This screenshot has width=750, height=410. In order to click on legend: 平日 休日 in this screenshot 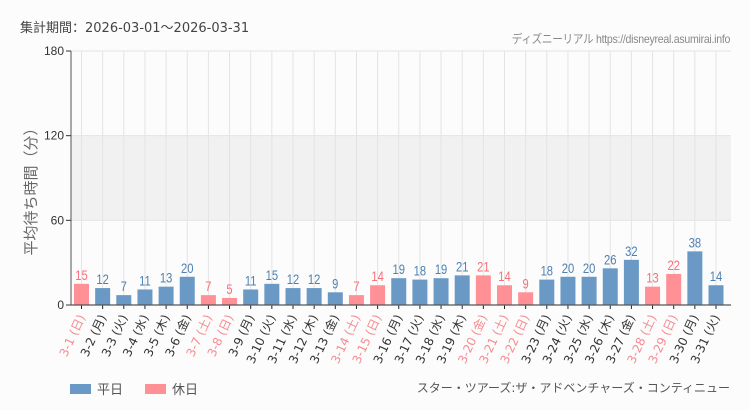, I will do `click(145, 388)`.